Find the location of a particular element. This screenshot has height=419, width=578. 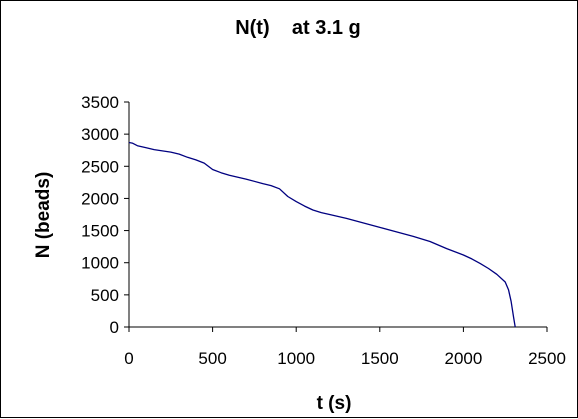

x-tick-label: 1000 is located at coordinates (296, 358).